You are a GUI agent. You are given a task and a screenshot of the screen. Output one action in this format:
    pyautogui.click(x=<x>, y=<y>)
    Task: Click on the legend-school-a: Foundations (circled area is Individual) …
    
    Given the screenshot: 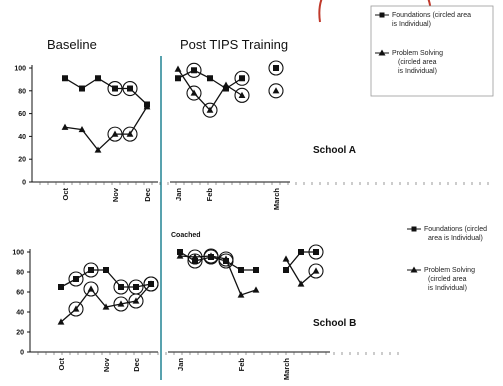 What is the action you would take?
    pyautogui.click(x=432, y=51)
    